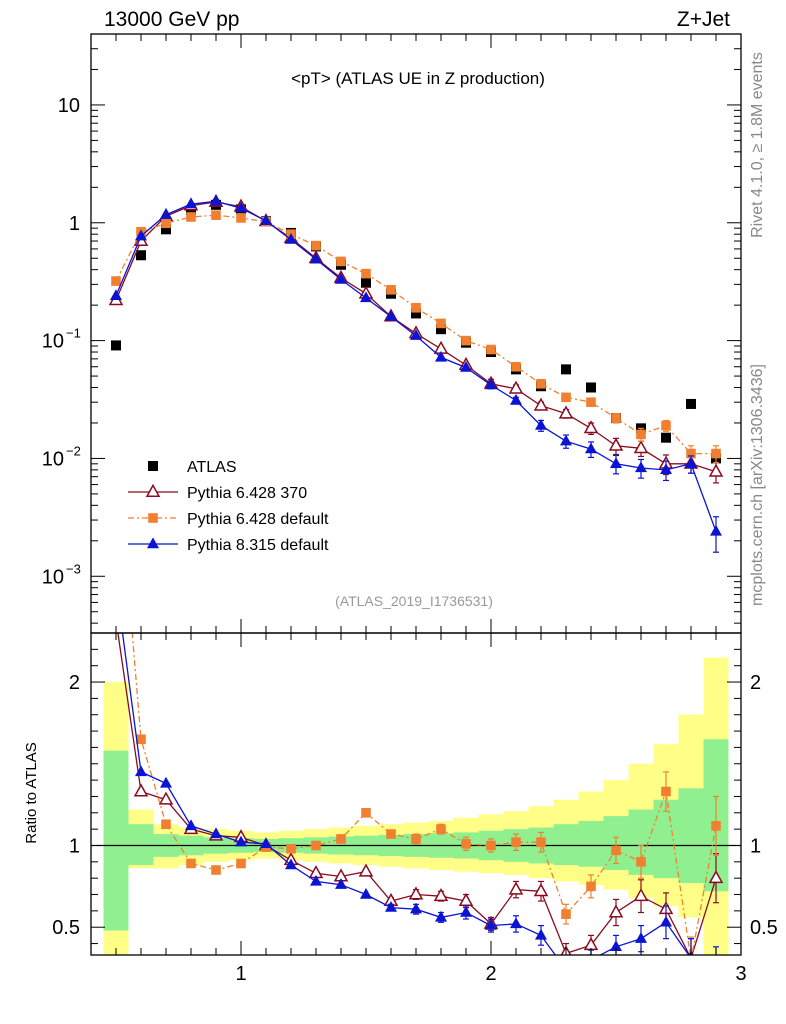 The image size is (786, 1024). Describe the element at coordinates (153, 518) in the screenshot. I see `legend-marker-pythia-6-428-default` at that location.